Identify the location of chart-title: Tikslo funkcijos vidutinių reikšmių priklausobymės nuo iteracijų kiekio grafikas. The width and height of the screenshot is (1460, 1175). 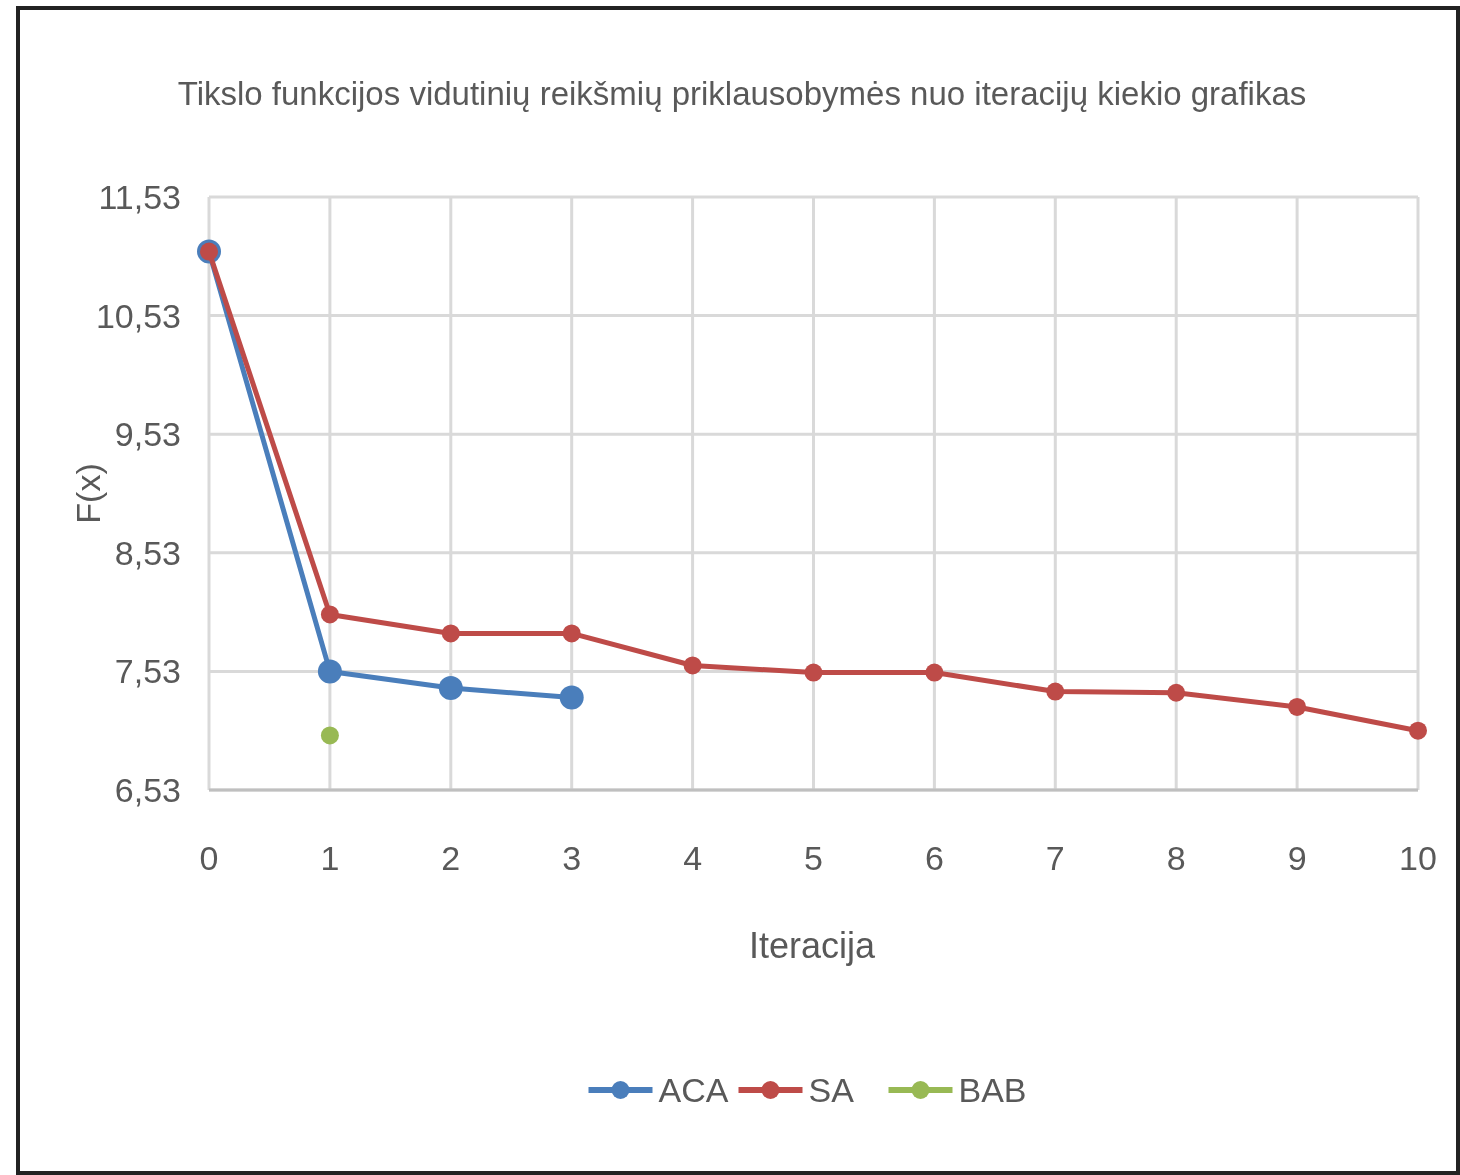
(742, 93).